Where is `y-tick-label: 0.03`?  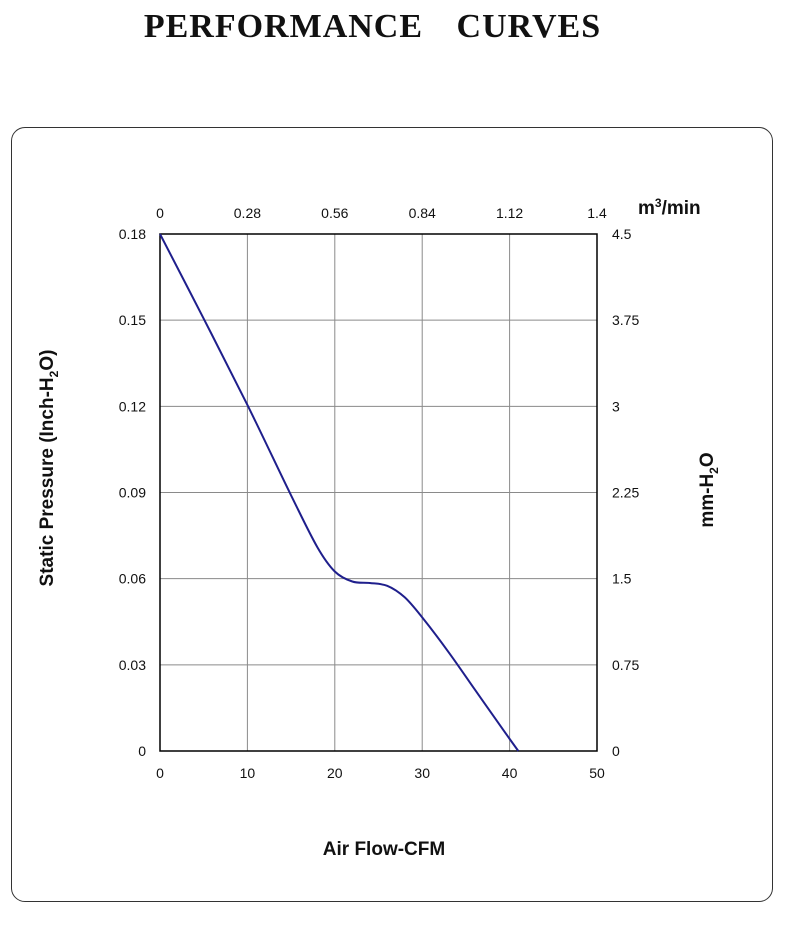 y-tick-label: 0.03 is located at coordinates (132, 665).